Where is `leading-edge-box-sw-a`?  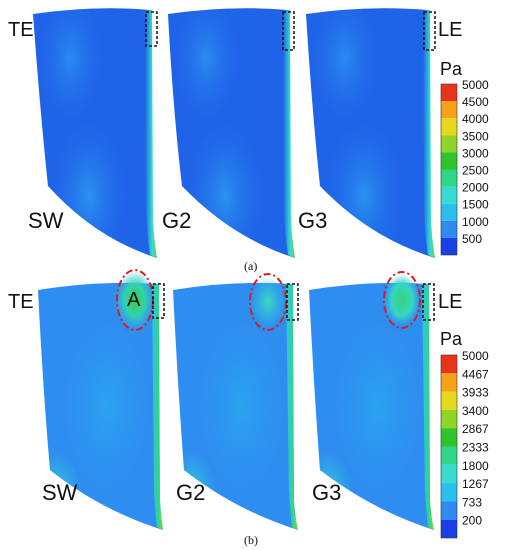 leading-edge-box-sw-a is located at coordinates (151, 29).